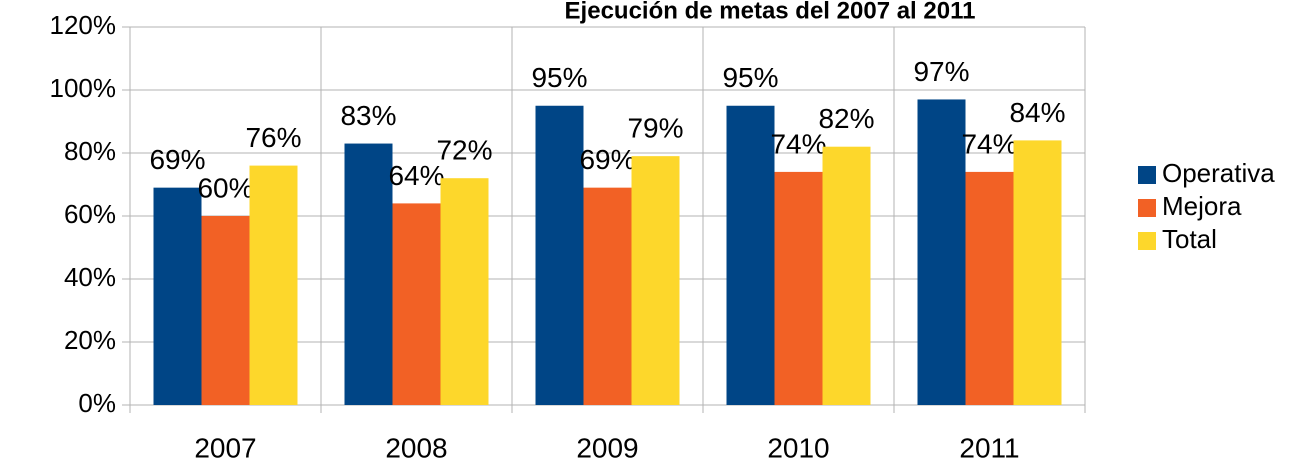 Image resolution: width=1315 pixels, height=469 pixels. Describe the element at coordinates (416, 175) in the screenshot. I see `data-label: 64%` at that location.